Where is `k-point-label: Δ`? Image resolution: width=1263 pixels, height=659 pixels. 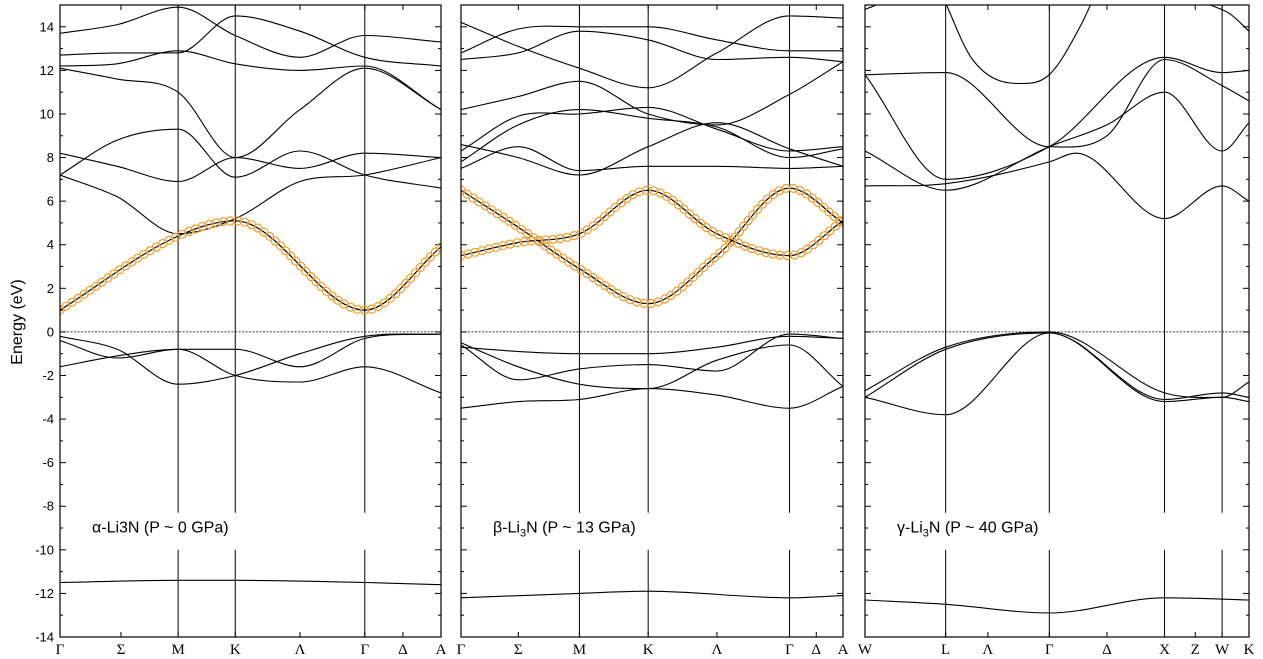
k-point-label: Δ is located at coordinates (816, 650).